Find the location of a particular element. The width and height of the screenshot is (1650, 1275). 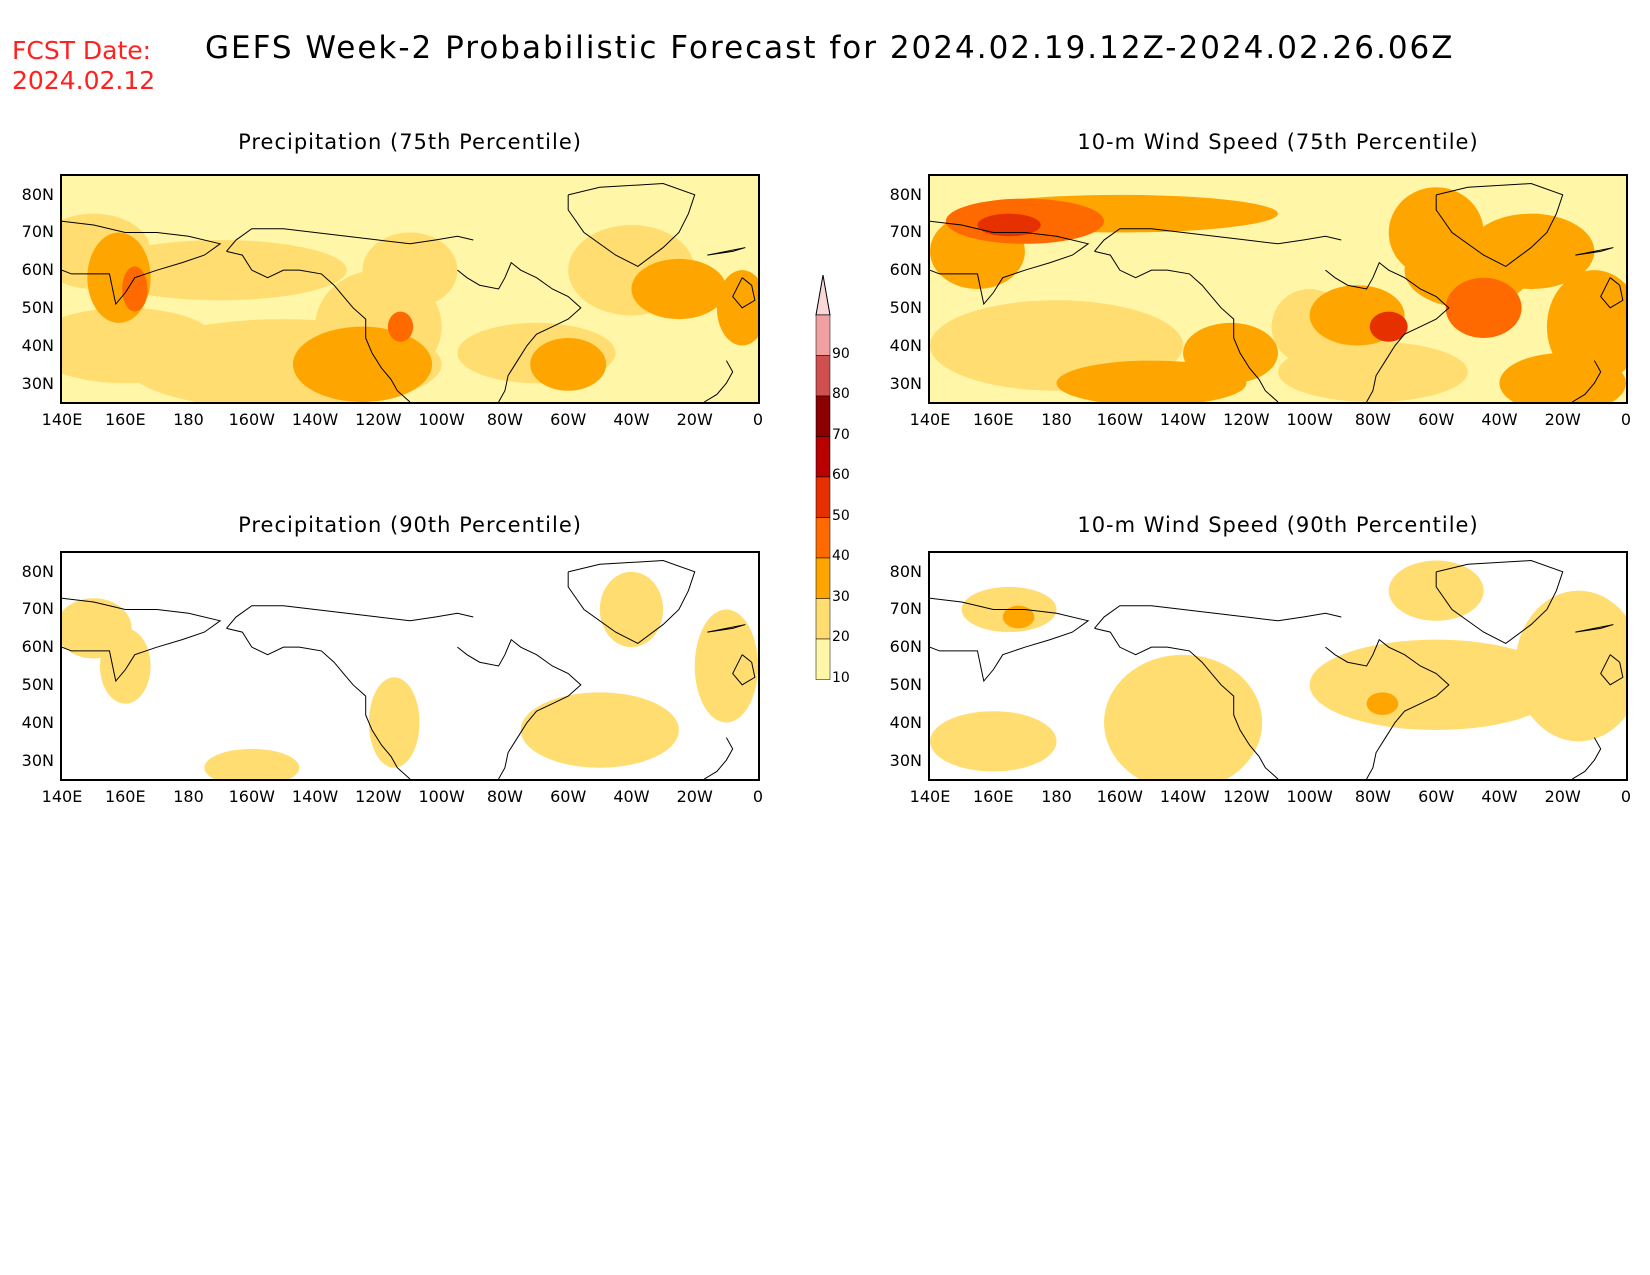

colorbar-tick-label: 60 is located at coordinates (841, 475).